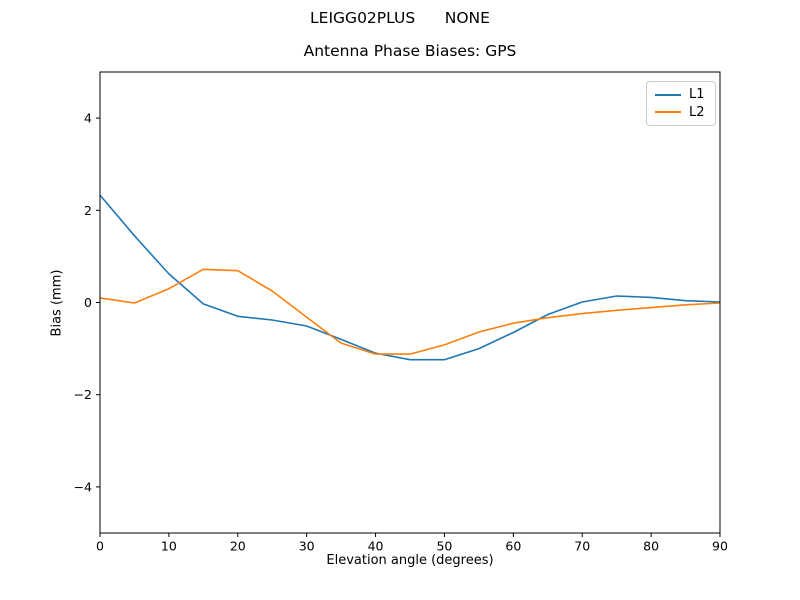 The image size is (800, 600). Describe the element at coordinates (83, 394) in the screenshot. I see `y-tick-label: −2` at that location.